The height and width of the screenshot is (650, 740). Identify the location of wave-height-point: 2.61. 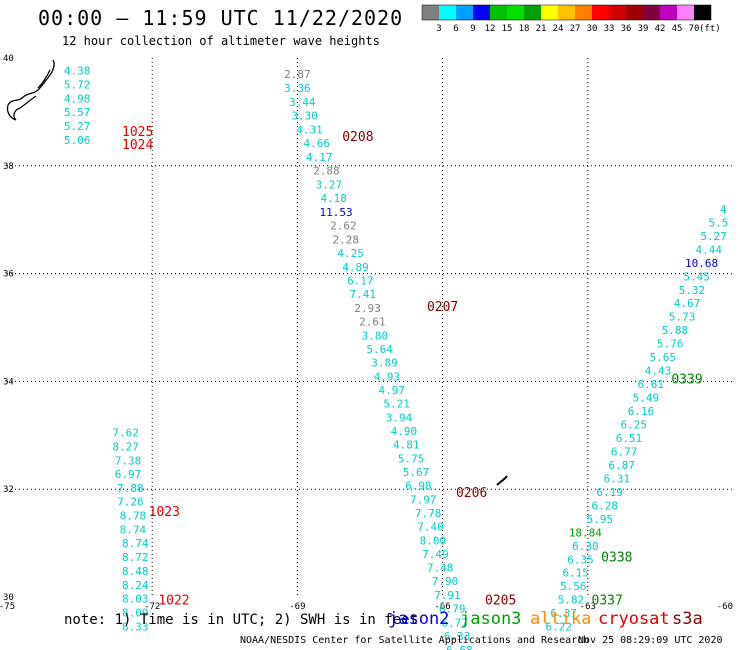
(372, 322).